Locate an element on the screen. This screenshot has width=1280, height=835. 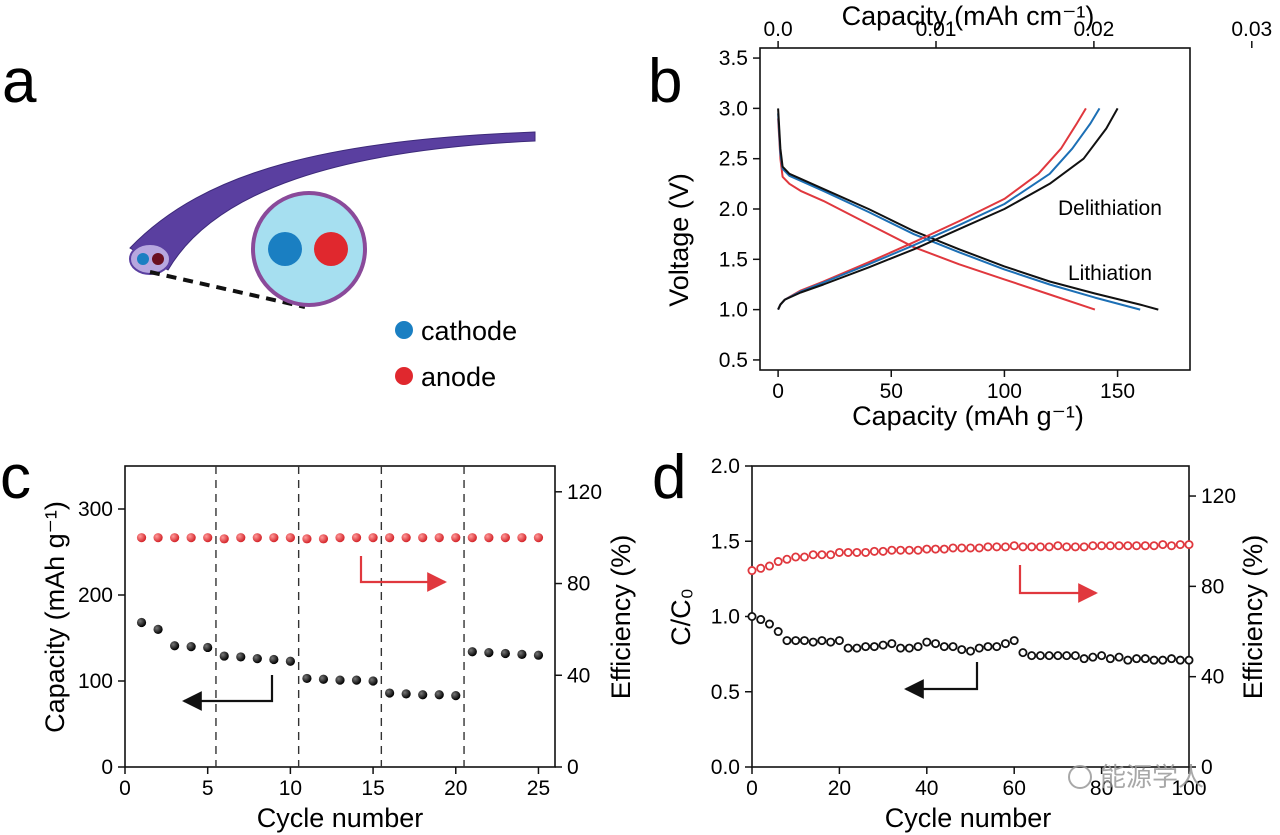
x2-axis-label-b: Capacity (mAh cm⁻¹) is located at coordinates (968, 16).